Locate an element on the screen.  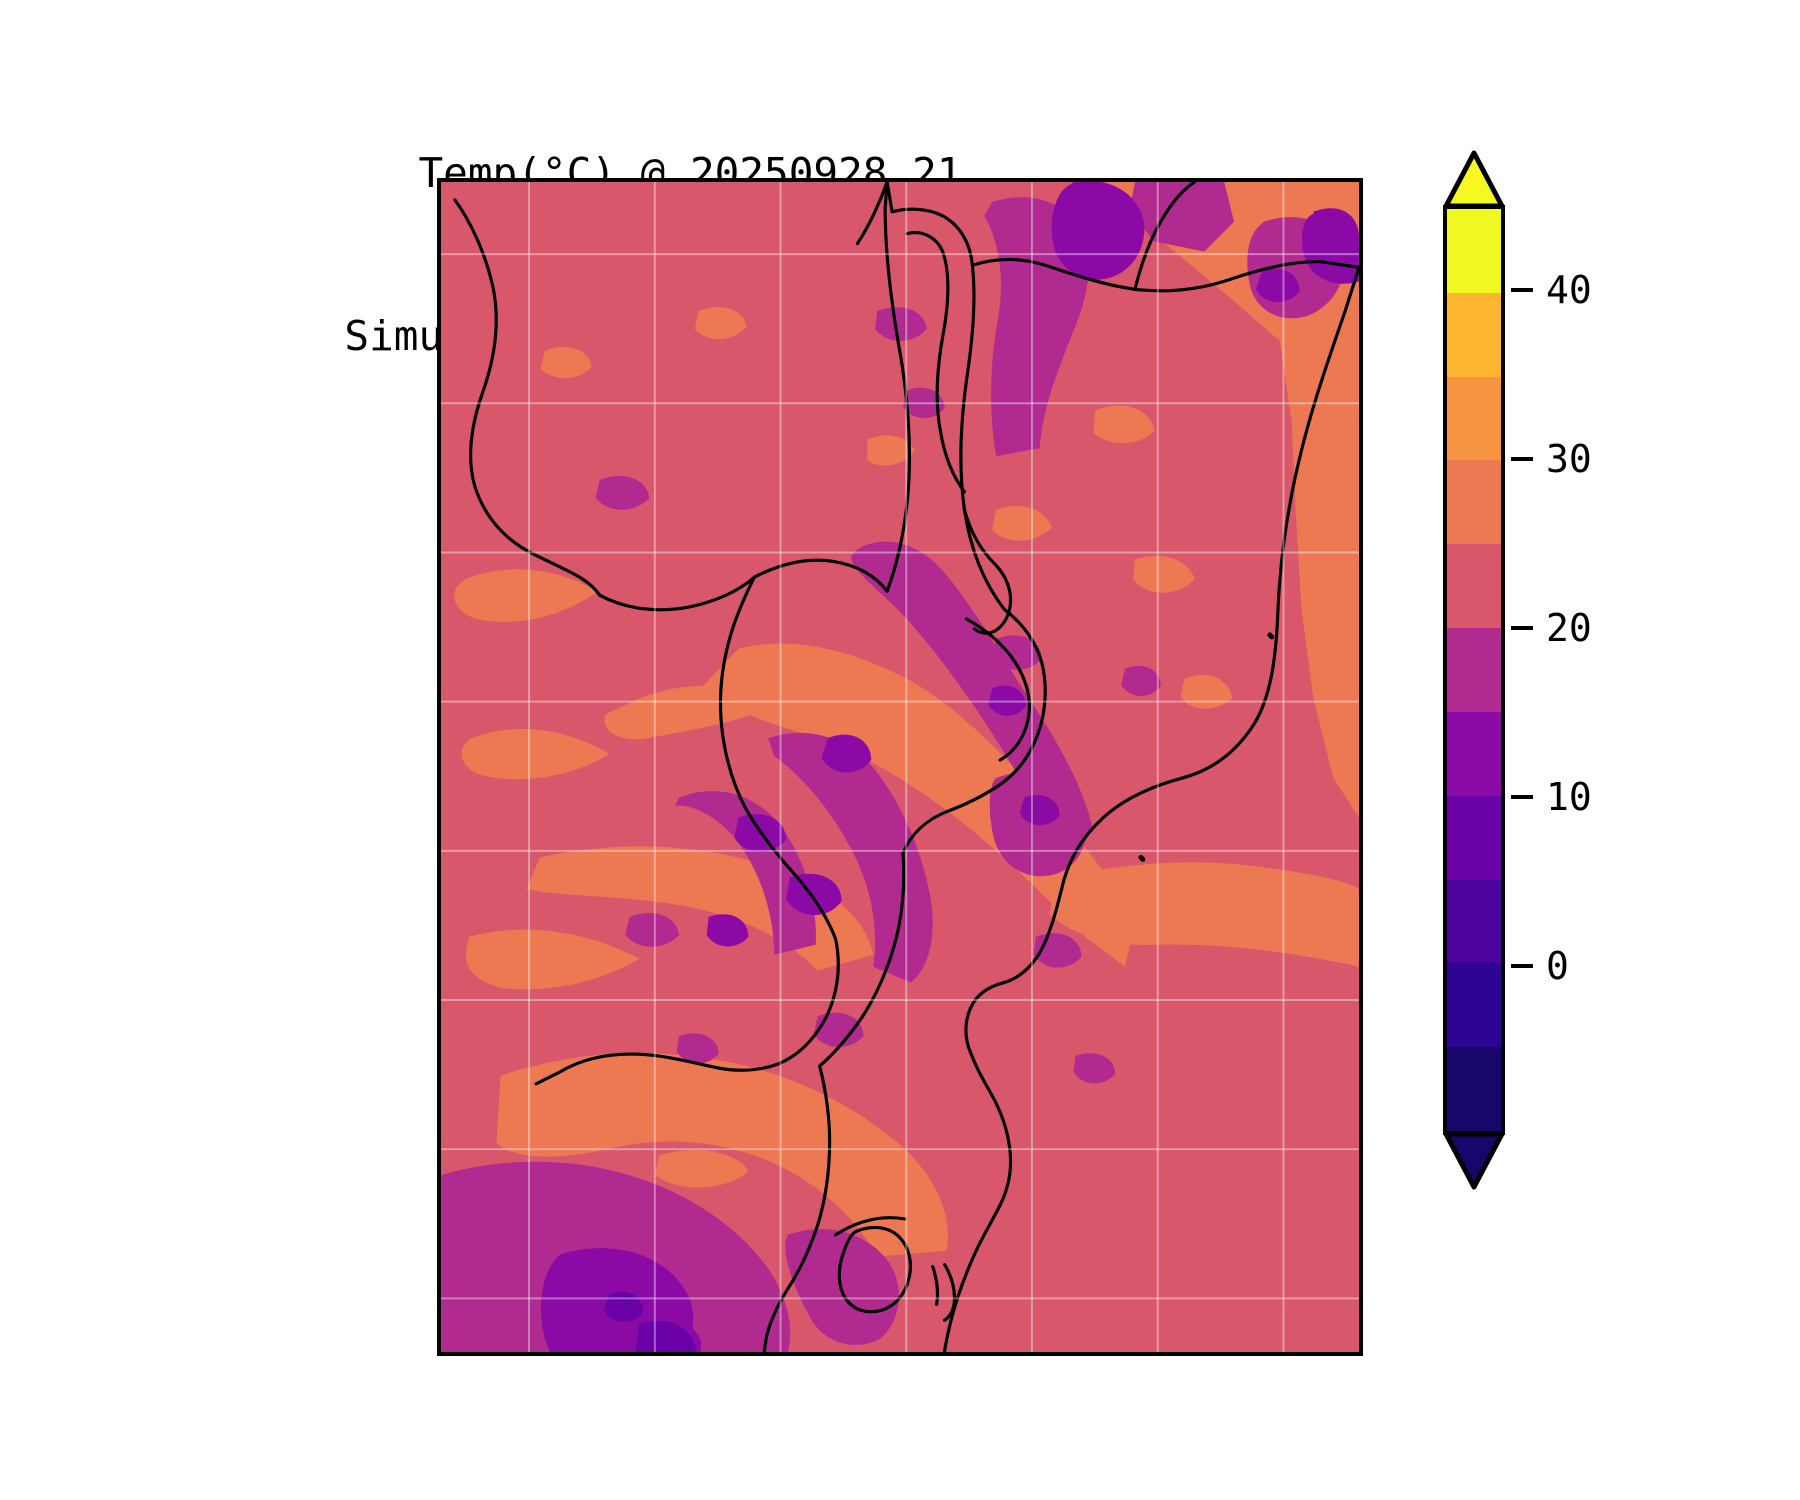
colorbar-tick: 20 is located at coordinates (1551, 628).